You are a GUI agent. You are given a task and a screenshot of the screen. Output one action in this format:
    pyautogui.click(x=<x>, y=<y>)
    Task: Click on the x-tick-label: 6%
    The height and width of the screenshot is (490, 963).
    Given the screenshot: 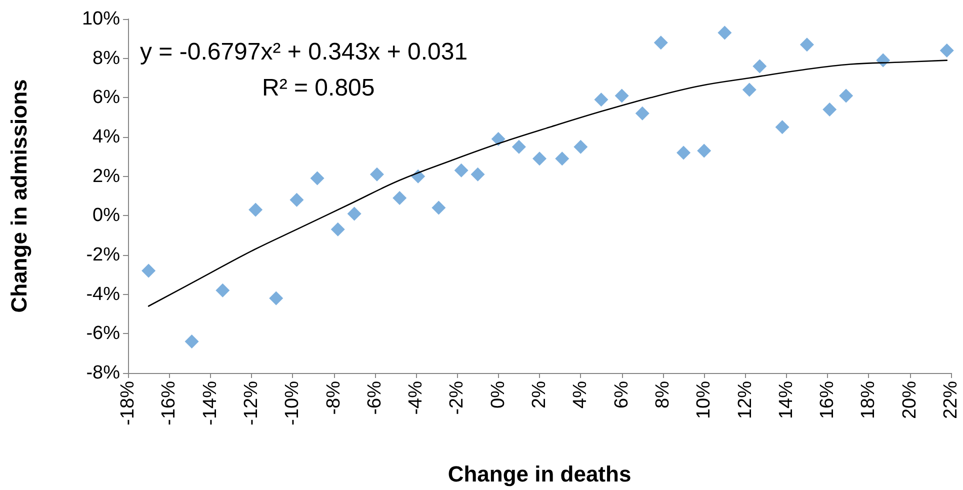 What is the action you would take?
    pyautogui.click(x=621, y=394)
    